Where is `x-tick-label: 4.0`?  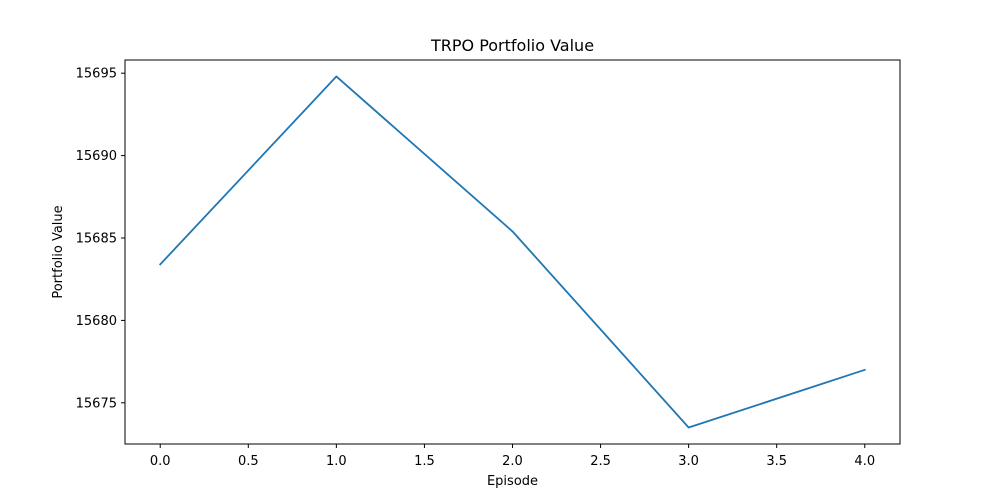
x-tick-label: 4.0 is located at coordinates (864, 461).